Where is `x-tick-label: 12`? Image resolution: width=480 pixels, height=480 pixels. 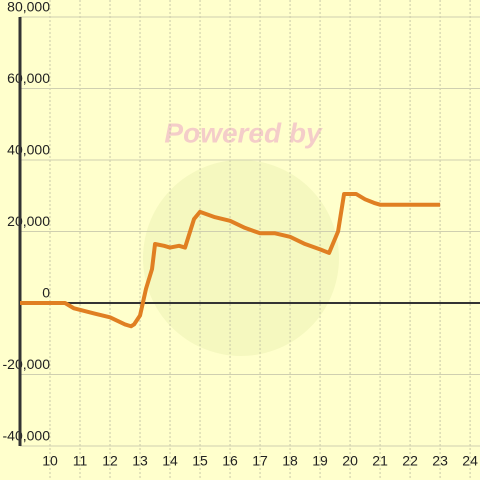 x-tick-label: 12 is located at coordinates (110, 461).